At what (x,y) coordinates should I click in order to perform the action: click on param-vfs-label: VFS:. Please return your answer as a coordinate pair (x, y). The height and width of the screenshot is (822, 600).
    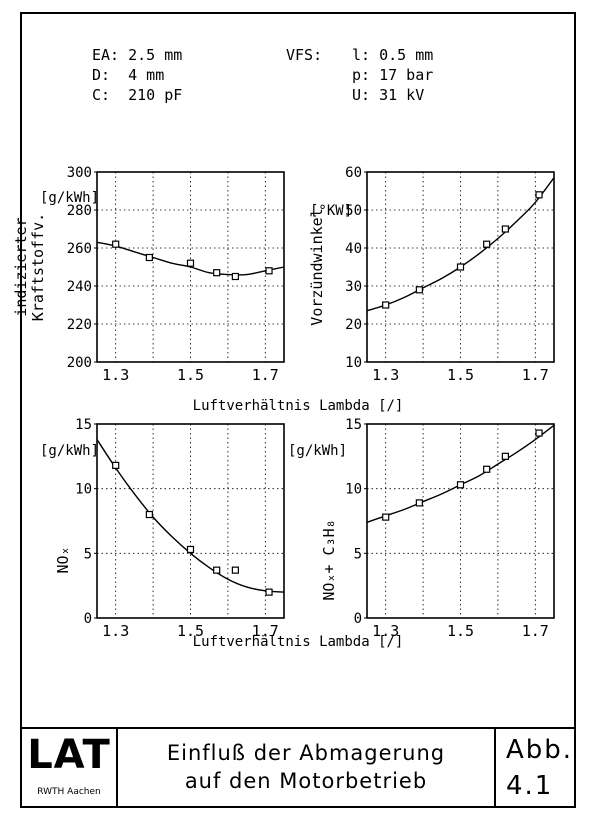
    Looking at the image, I should click on (304, 55).